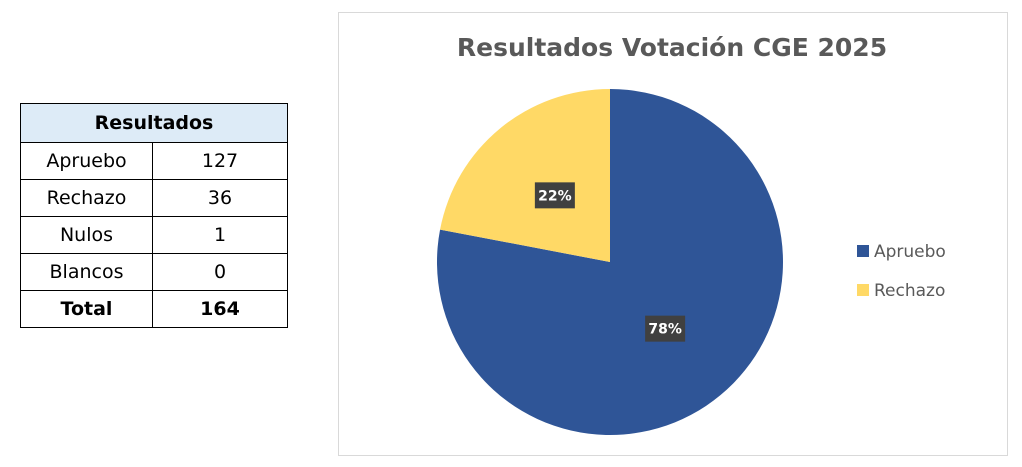 This screenshot has height=467, width=1022. I want to click on table-title: Resultados, so click(154, 123).